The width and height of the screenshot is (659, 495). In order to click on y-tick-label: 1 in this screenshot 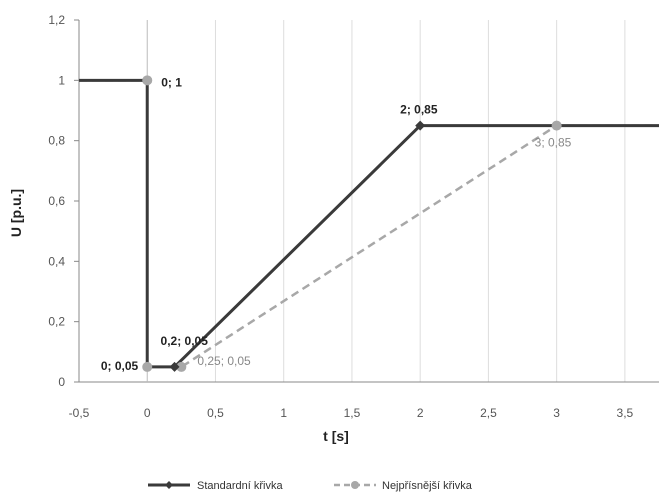, I will do `click(61, 80)`.